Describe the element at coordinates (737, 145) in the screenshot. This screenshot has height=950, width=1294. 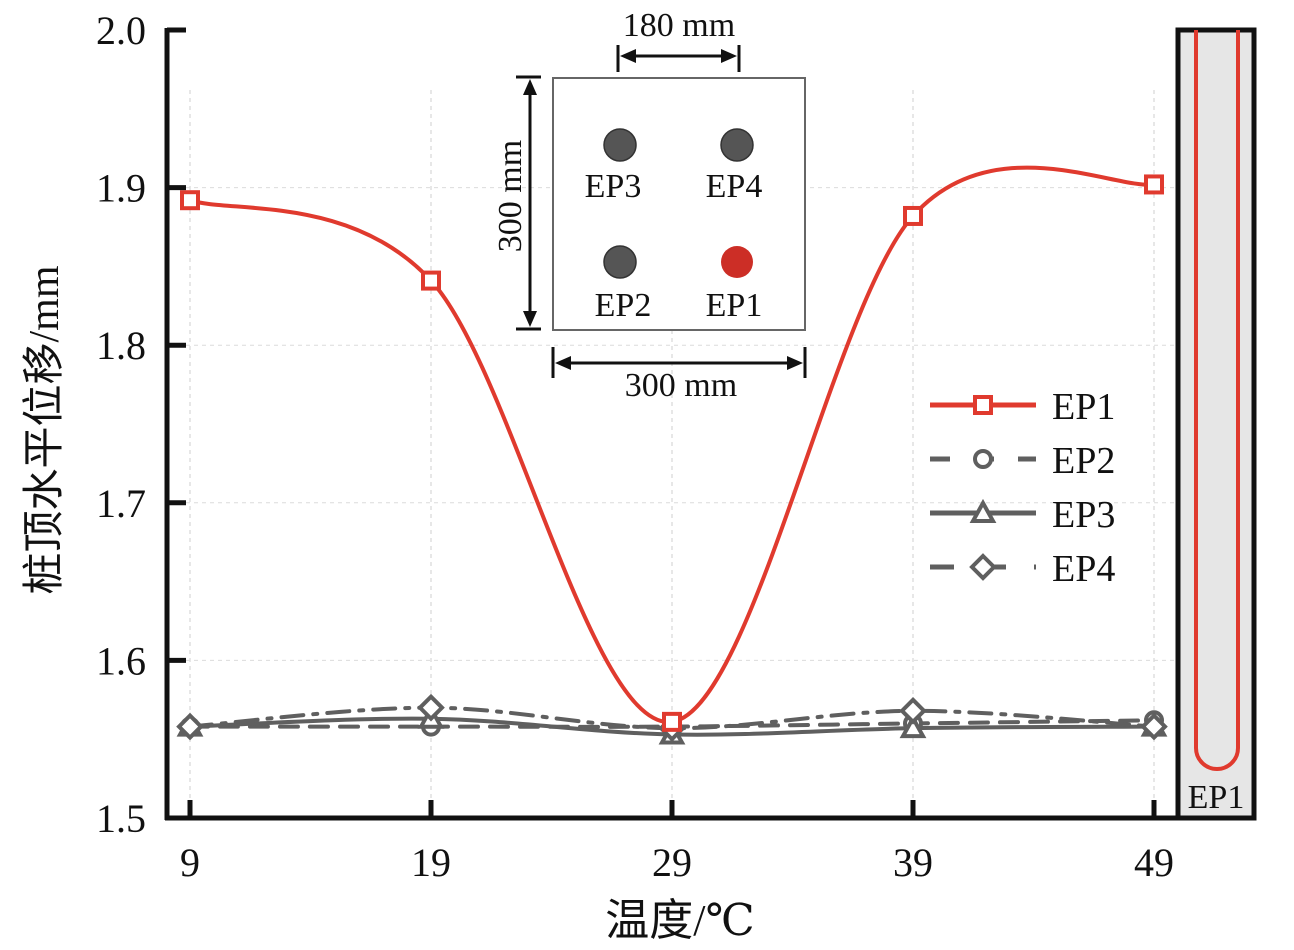
I see `inset-pile-ep4` at that location.